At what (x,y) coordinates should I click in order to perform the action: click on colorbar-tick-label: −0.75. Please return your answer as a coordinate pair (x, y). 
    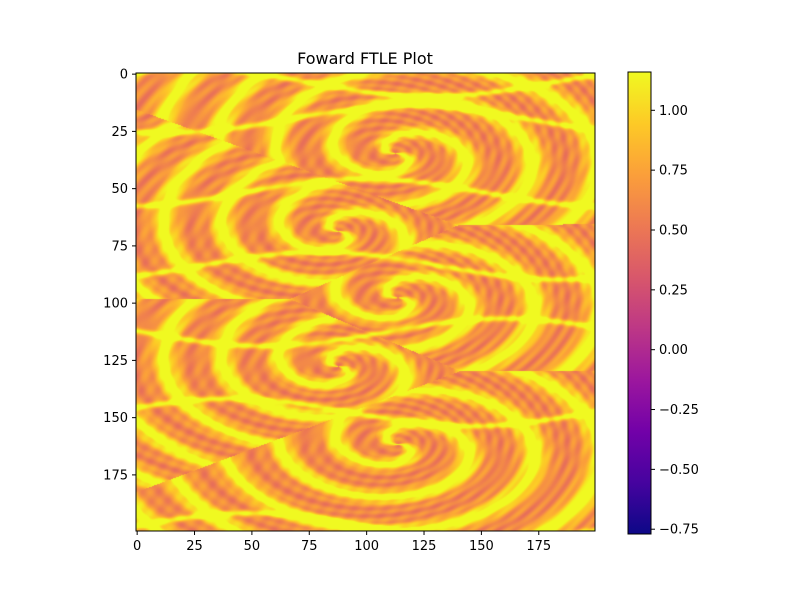
    Looking at the image, I should click on (679, 530).